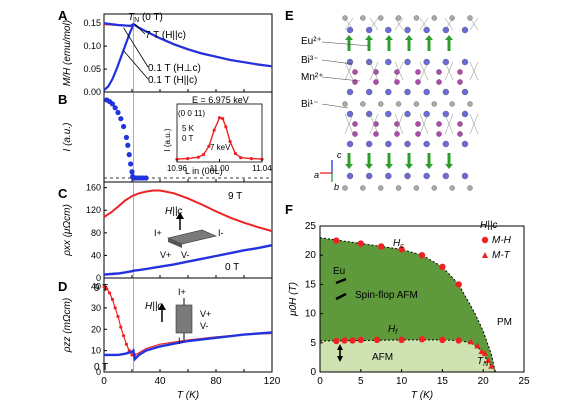 The width and height of the screenshot is (563, 414). Describe the element at coordinates (67, 137) in the screenshot. I see `y-axis-label: I (a.u.)` at that location.